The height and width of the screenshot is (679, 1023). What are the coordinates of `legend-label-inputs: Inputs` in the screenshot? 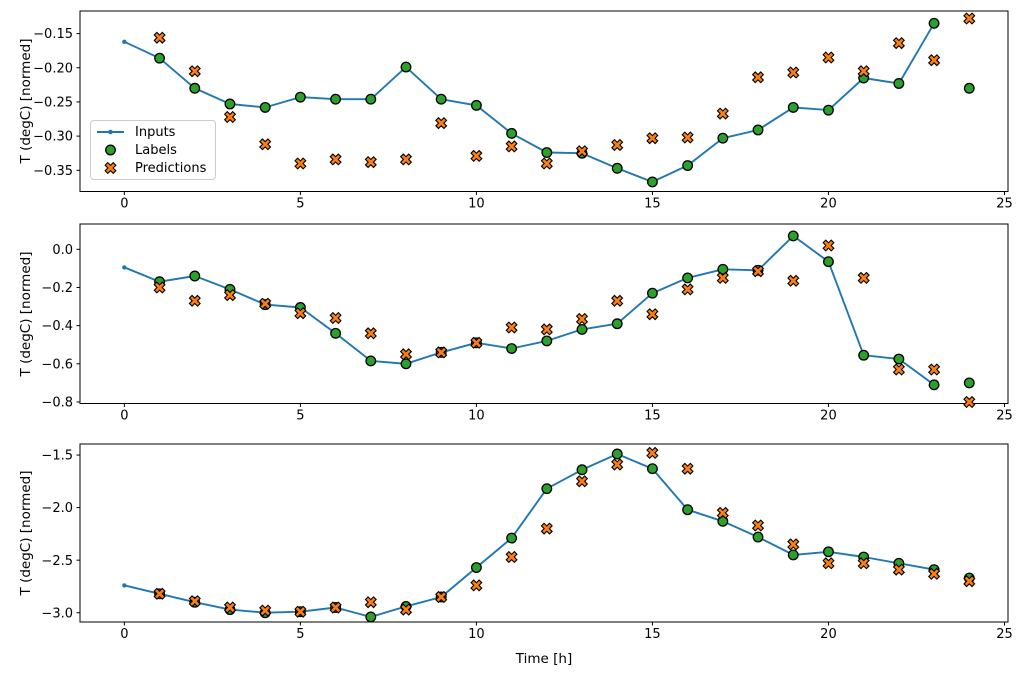 It's located at (155, 132).